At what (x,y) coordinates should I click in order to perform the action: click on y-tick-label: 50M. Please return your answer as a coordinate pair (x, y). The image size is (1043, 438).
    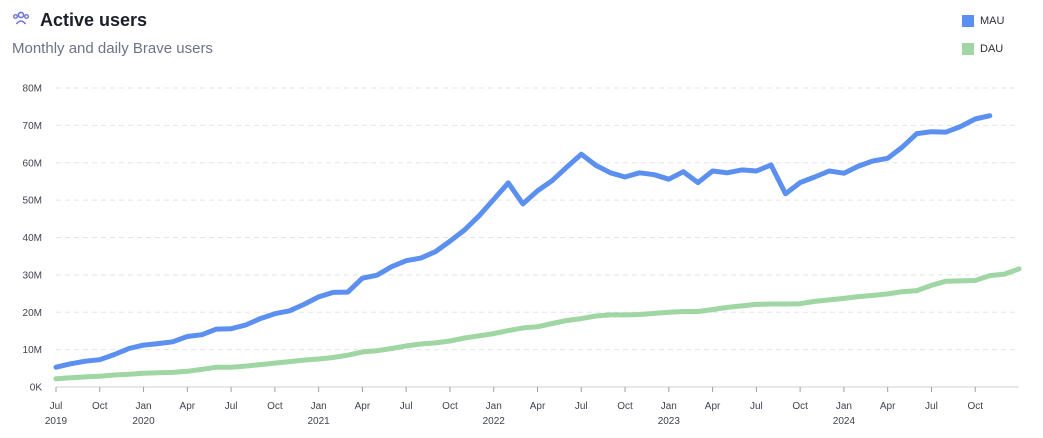
    Looking at the image, I should click on (32, 201).